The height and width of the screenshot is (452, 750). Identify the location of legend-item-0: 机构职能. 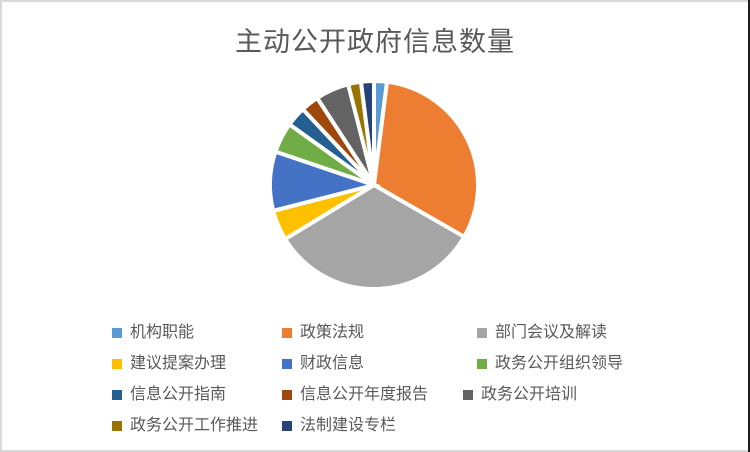
(153, 333).